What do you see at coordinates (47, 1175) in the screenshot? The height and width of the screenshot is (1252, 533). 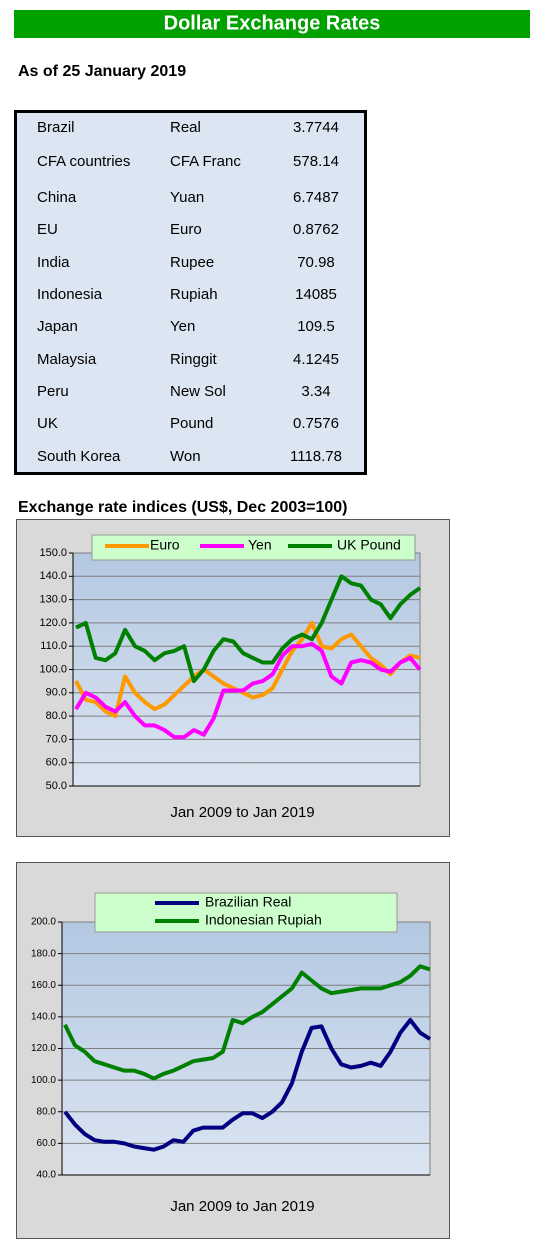 I see `y-tick-label: 40.0` at bounding box center [47, 1175].